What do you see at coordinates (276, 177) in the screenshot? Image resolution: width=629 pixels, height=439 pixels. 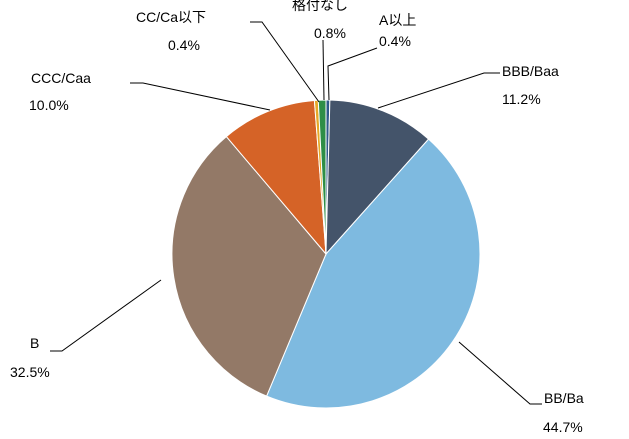 I see `pie-slice-ccc-caa` at bounding box center [276, 177].